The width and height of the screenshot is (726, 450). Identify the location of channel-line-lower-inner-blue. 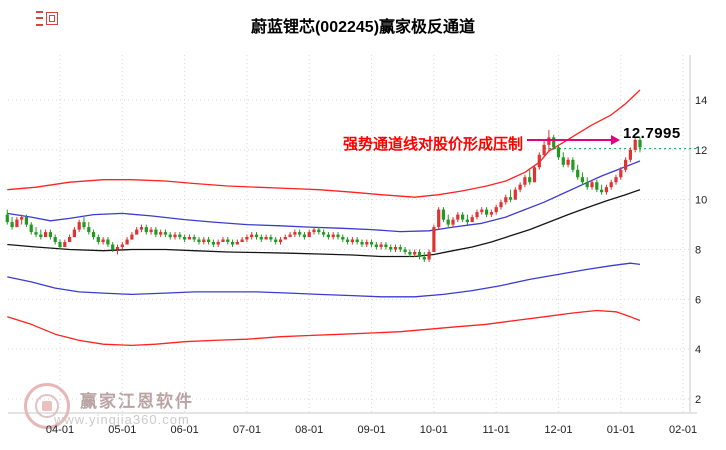
(324, 280).